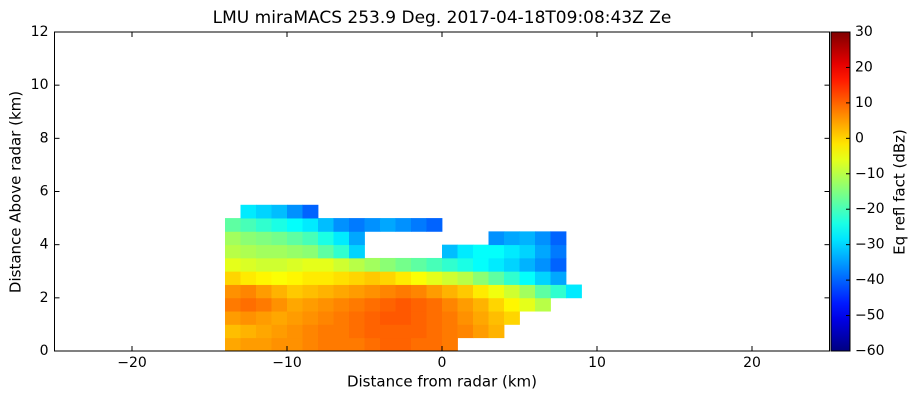 This screenshot has height=400, width=919. What do you see at coordinates (44, 351) in the screenshot?
I see `y-tick-label: 0` at bounding box center [44, 351].